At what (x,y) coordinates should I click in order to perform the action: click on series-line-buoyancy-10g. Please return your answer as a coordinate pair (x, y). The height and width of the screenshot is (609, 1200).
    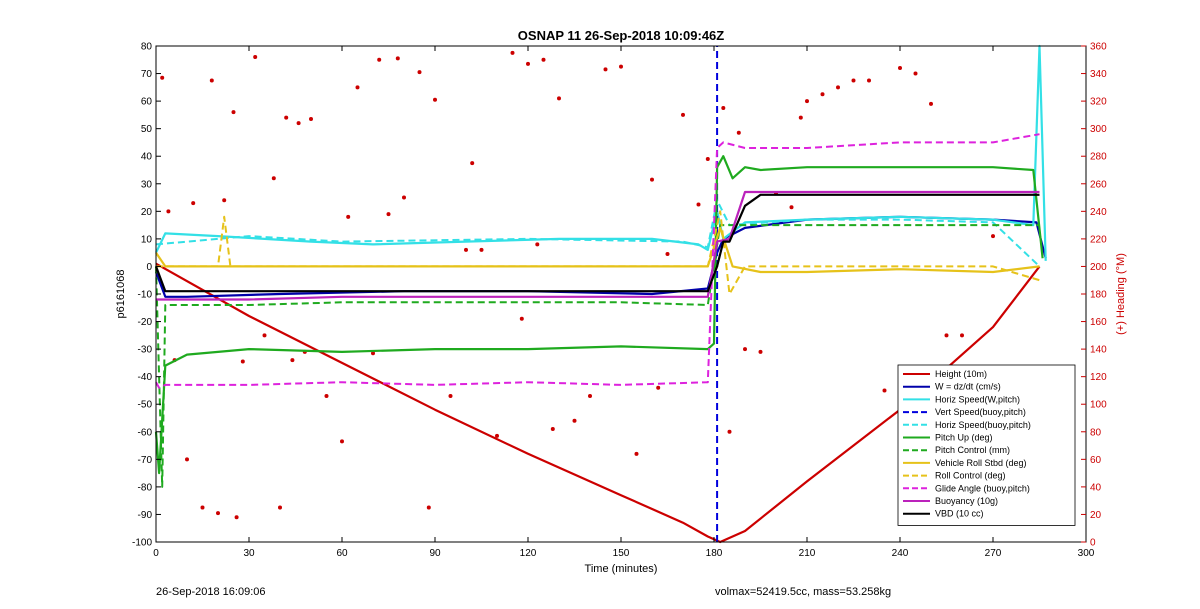
    Looking at the image, I should click on (598, 245).